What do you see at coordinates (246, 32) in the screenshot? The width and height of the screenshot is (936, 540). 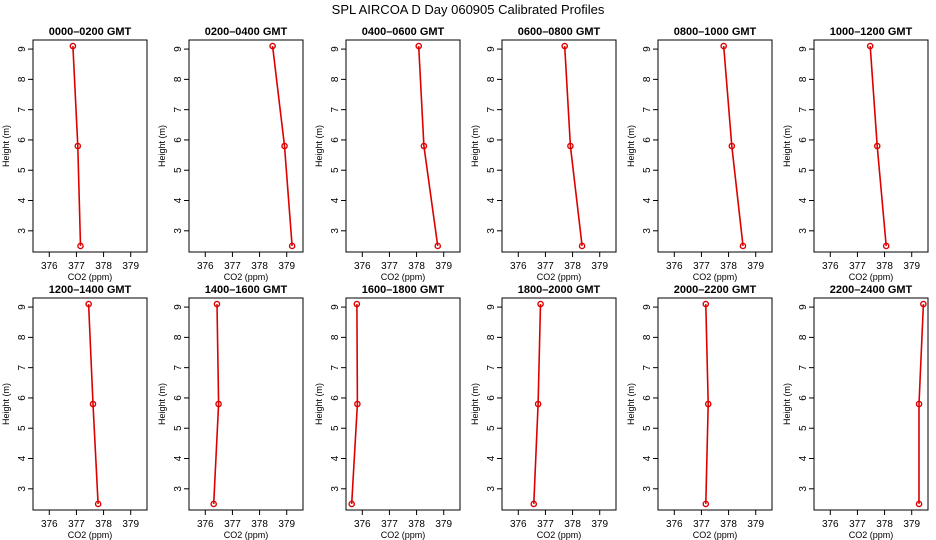 I see `panel-title: 0200–0400 GMT` at bounding box center [246, 32].